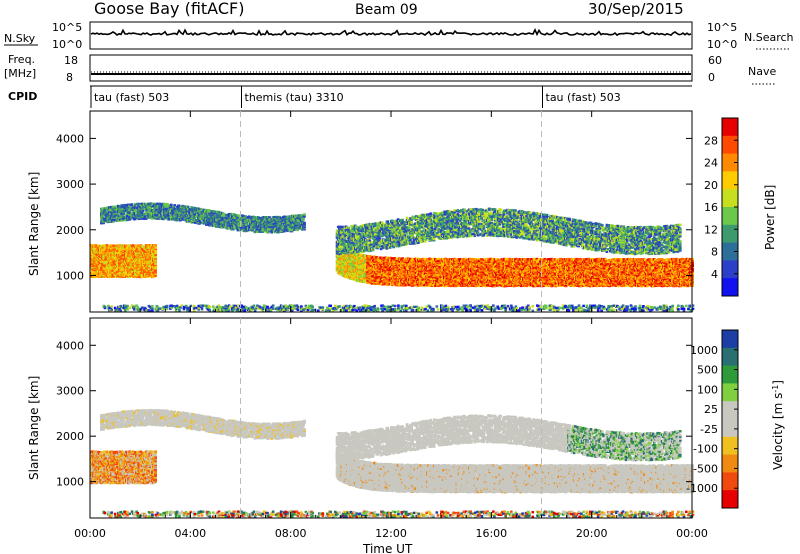  I want to click on station-title: Goose Bay (fitACF), so click(169, 9).